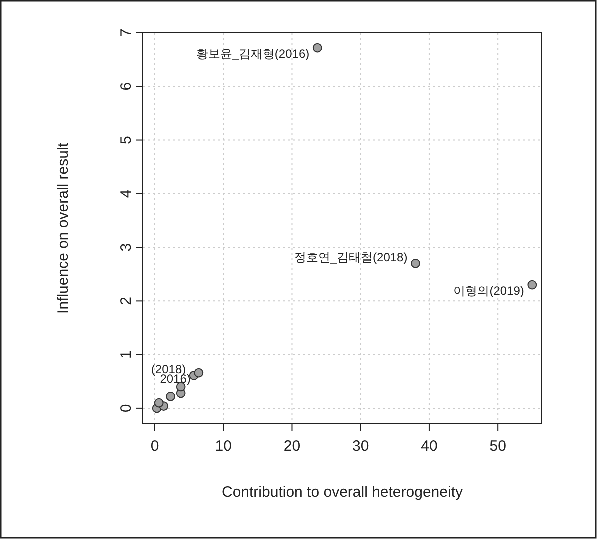 Image resolution: width=597 pixels, height=539 pixels. I want to click on x-tick-label: 40, so click(429, 446).